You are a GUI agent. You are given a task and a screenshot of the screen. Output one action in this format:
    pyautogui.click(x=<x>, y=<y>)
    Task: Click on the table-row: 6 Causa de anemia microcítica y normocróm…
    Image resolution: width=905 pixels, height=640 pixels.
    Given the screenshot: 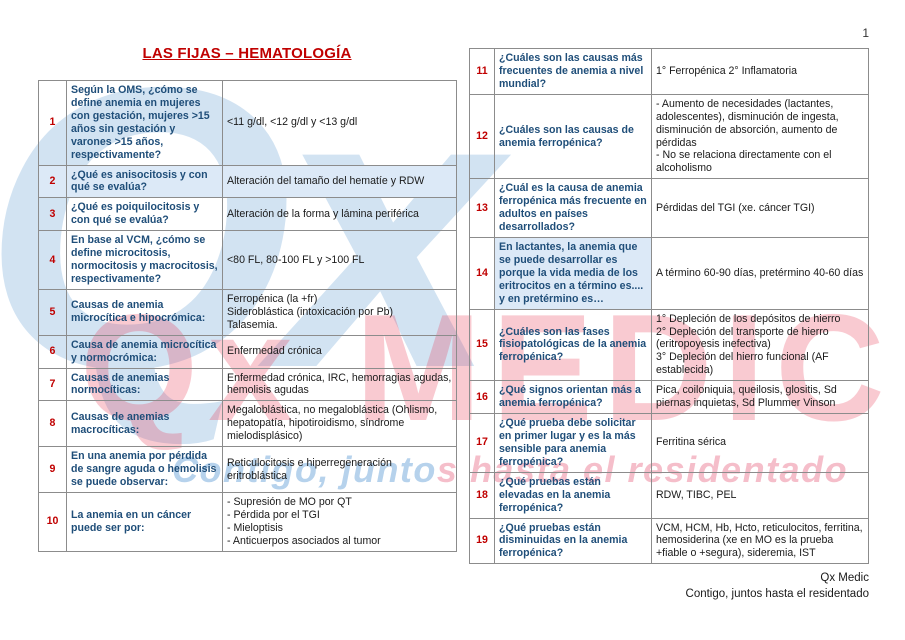 What is the action you would take?
    pyautogui.click(x=247, y=351)
    